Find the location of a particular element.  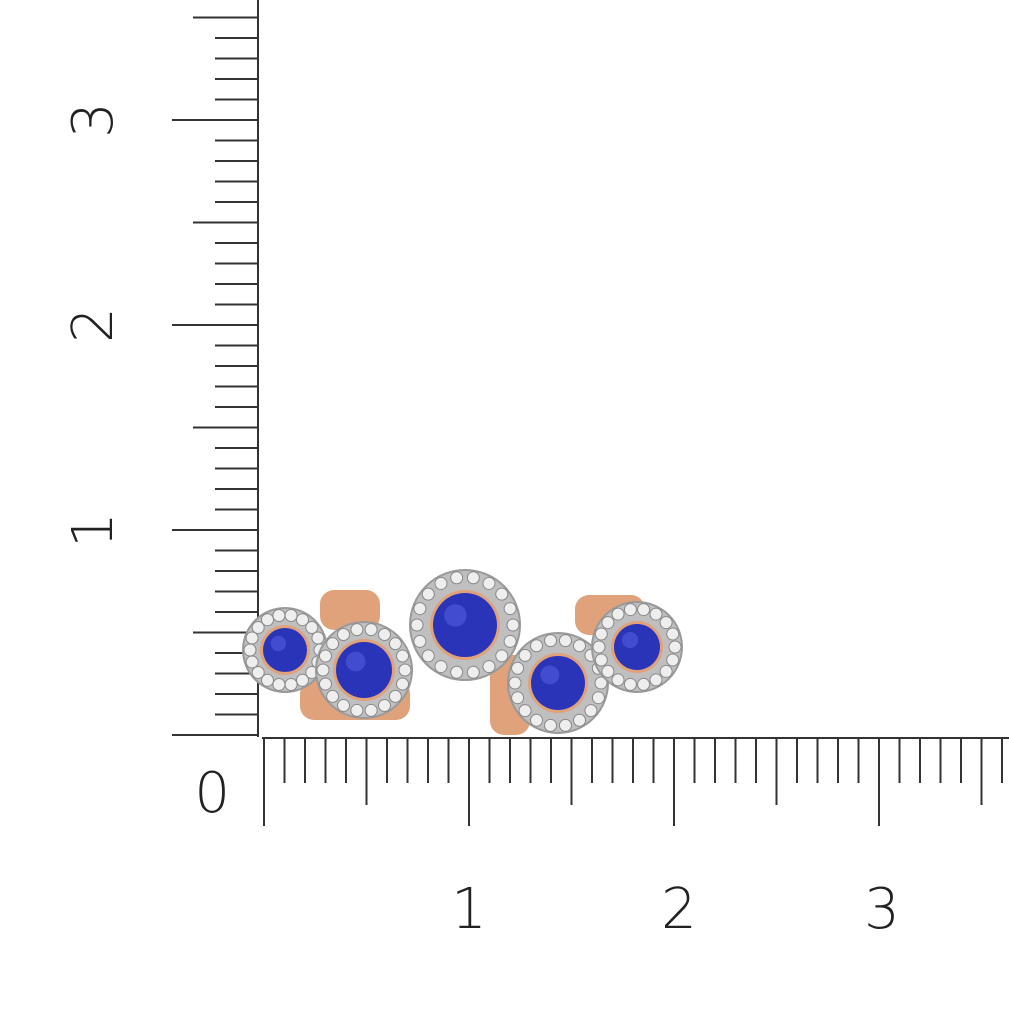

gold-band is located at coordinates (350, 610).